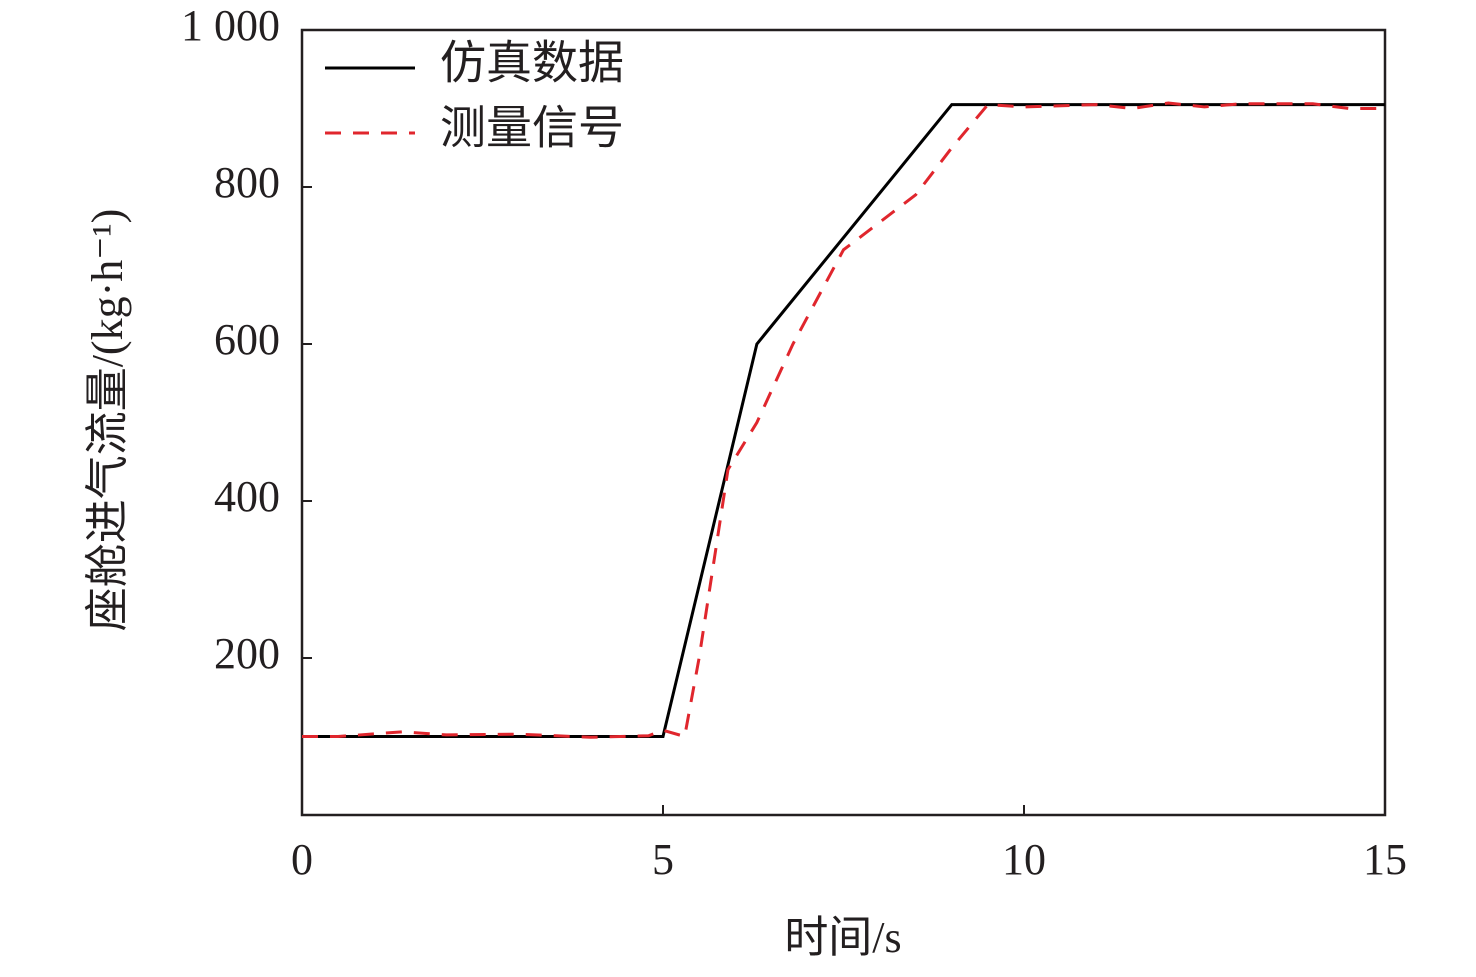 The height and width of the screenshot is (977, 1476). Describe the element at coordinates (247, 496) in the screenshot. I see `y-tick-label: 400` at that location.